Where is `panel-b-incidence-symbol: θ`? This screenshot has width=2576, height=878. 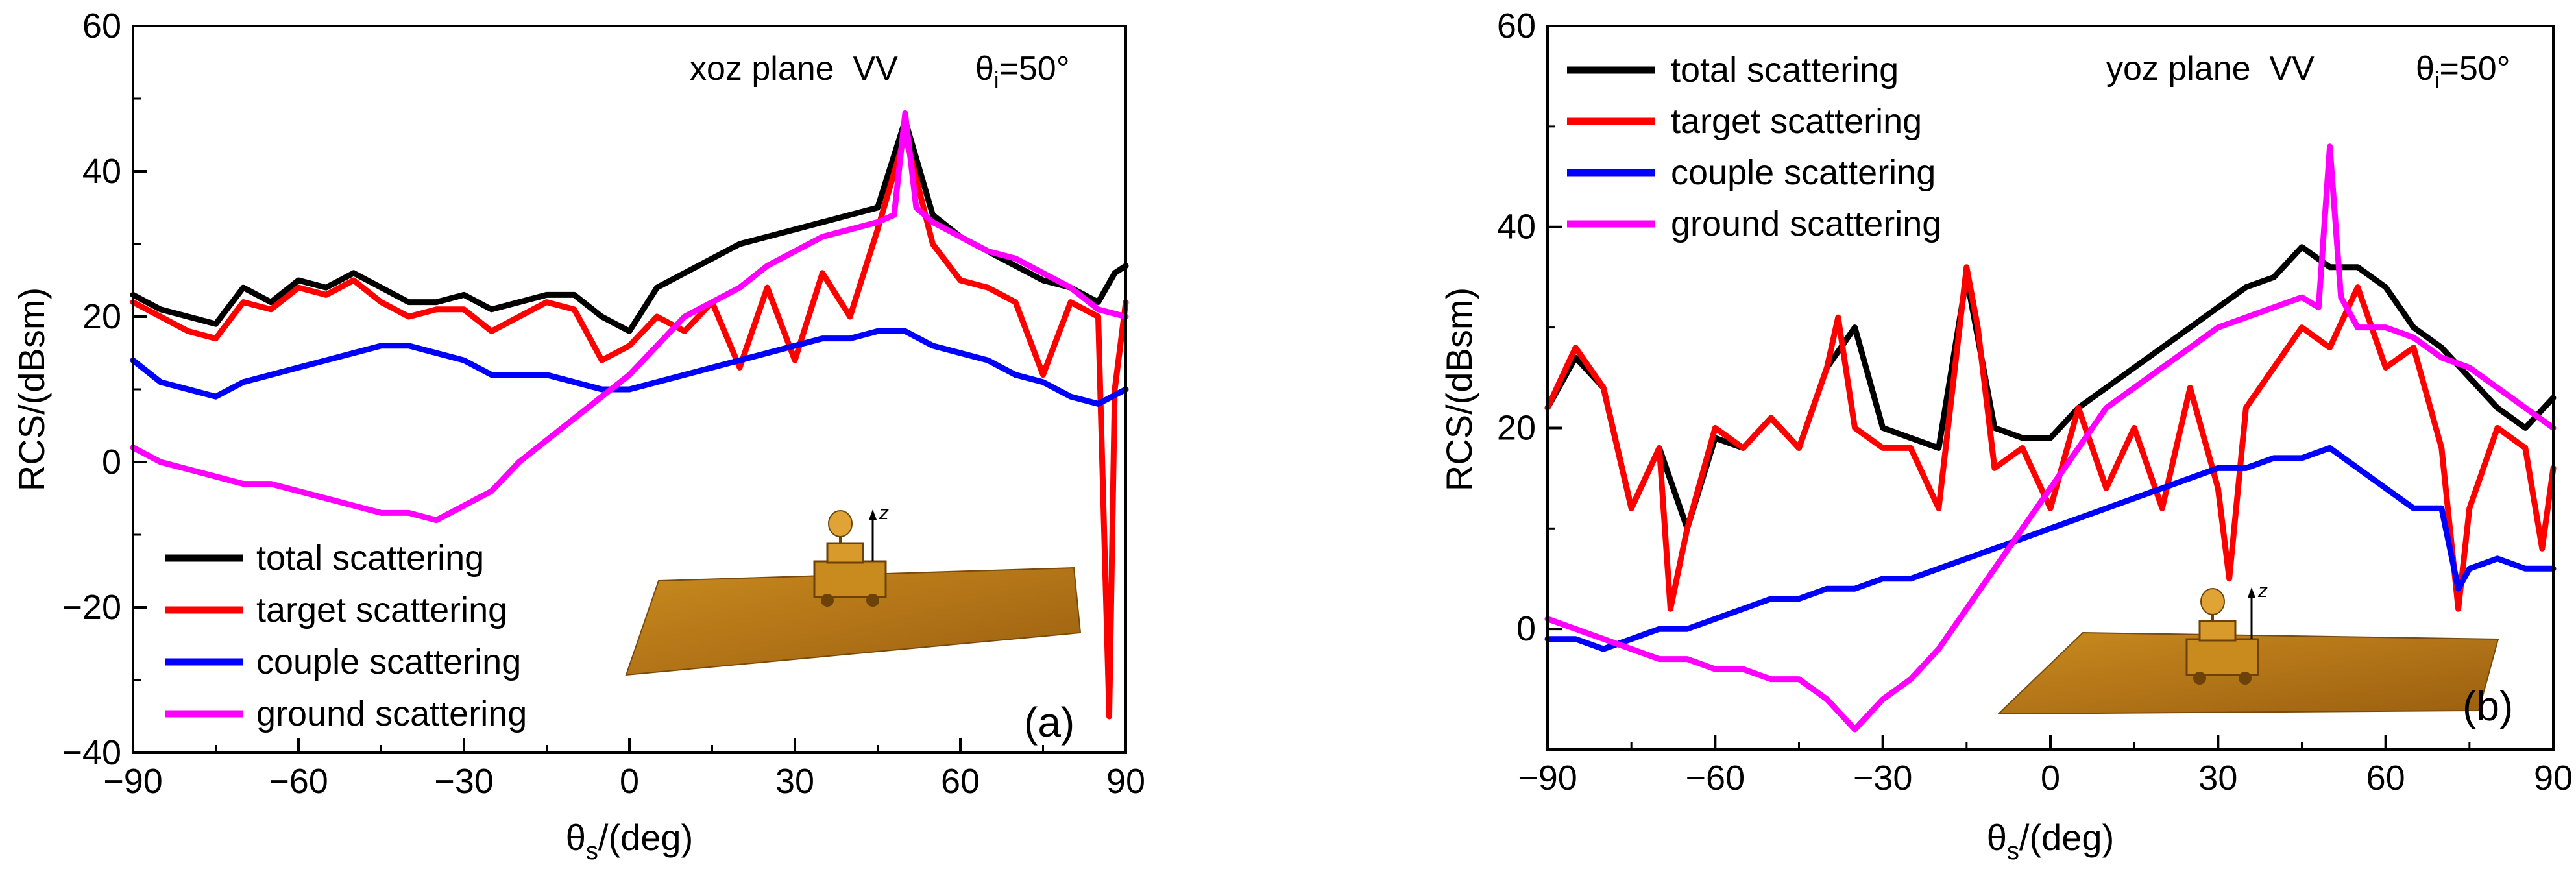
panel-b-incidence-symbol: θ is located at coordinates (2425, 69).